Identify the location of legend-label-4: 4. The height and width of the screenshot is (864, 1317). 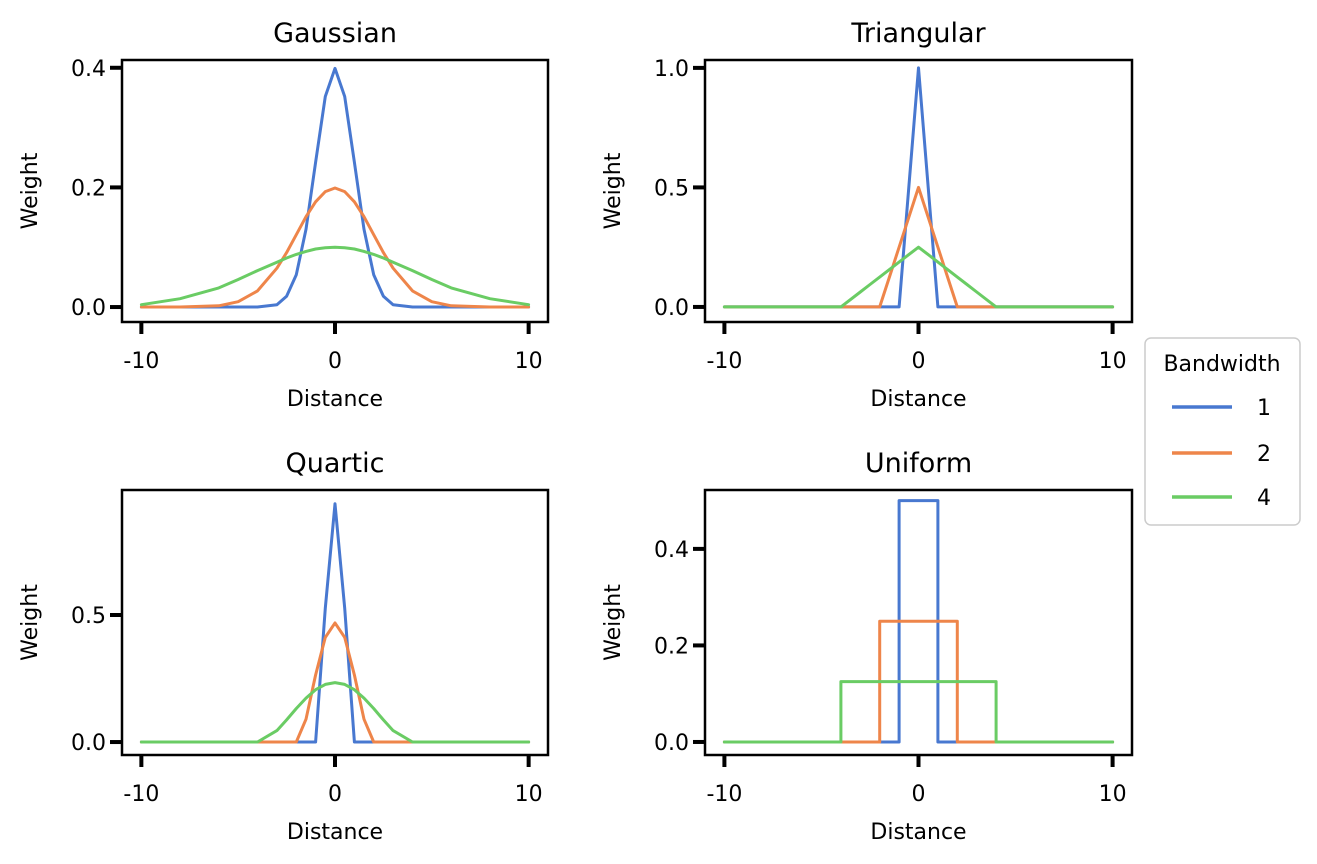
(1264, 498).